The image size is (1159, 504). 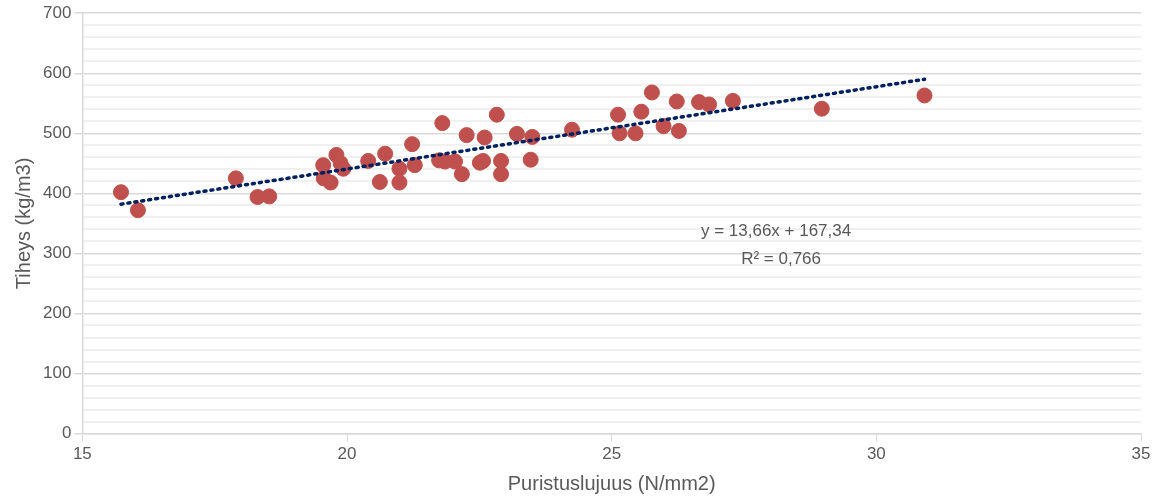 I want to click on x-tick-label: 15, so click(x=82, y=454).